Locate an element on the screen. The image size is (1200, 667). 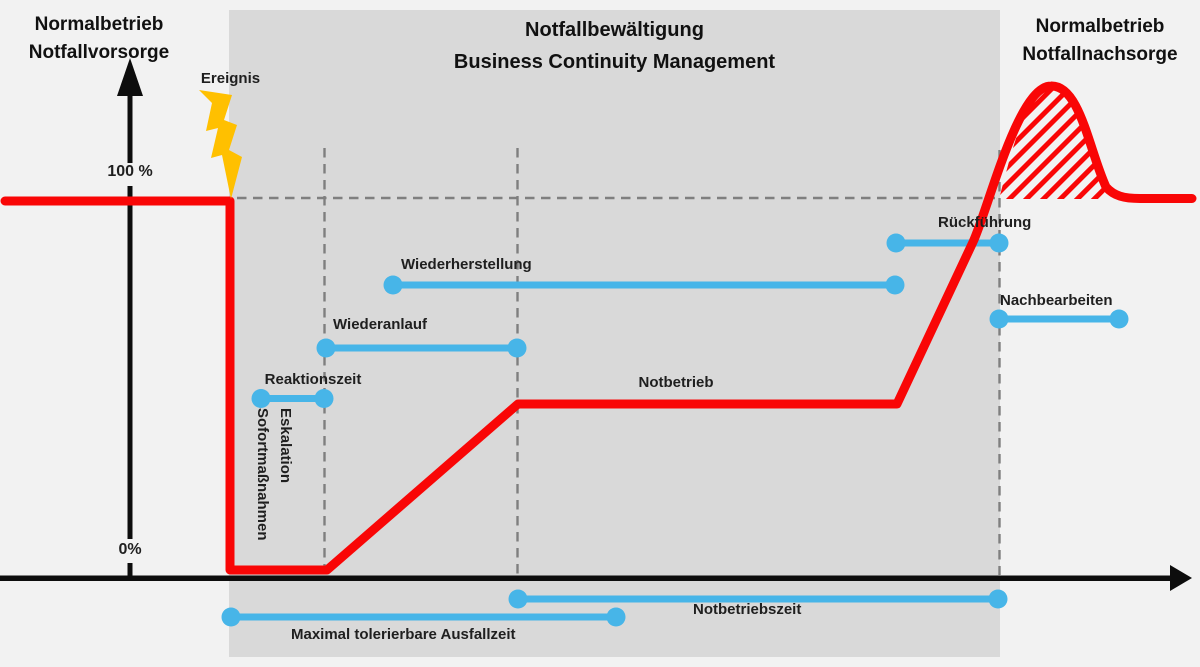
max-ausfallzeit-label: Maximal tolerierbare Ausfallzeit is located at coordinates (403, 634).